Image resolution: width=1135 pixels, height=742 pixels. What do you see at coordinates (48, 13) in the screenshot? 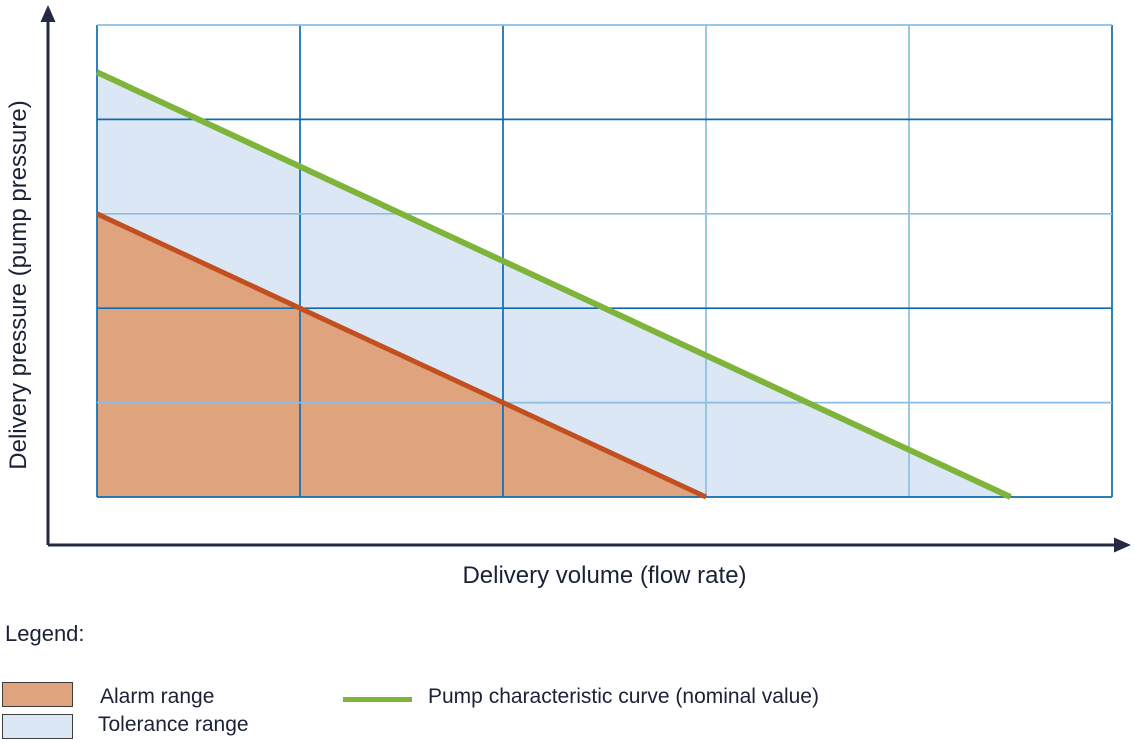
I see `y-axis-arrow-icon` at bounding box center [48, 13].